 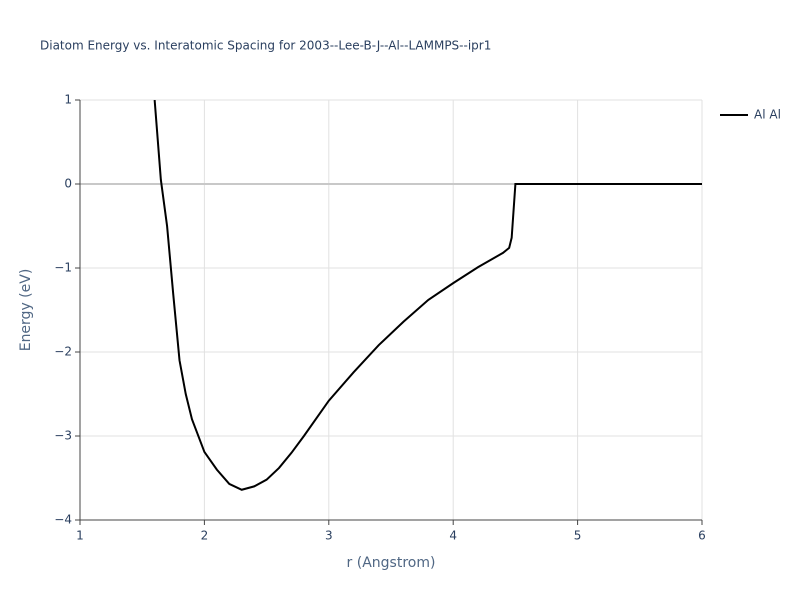 What do you see at coordinates (63, 436) in the screenshot?
I see `y-tick-label: −3` at bounding box center [63, 436].